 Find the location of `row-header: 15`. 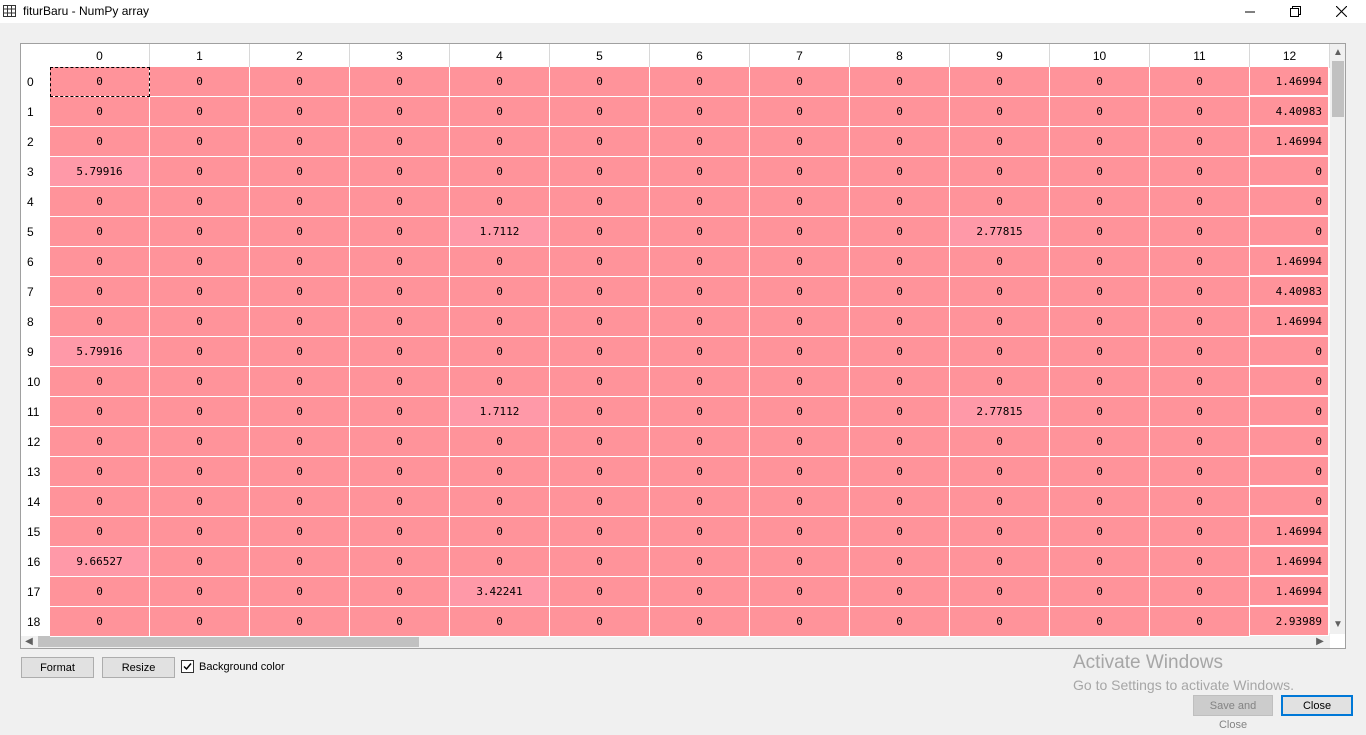

row-header: 15 is located at coordinates (35, 531).